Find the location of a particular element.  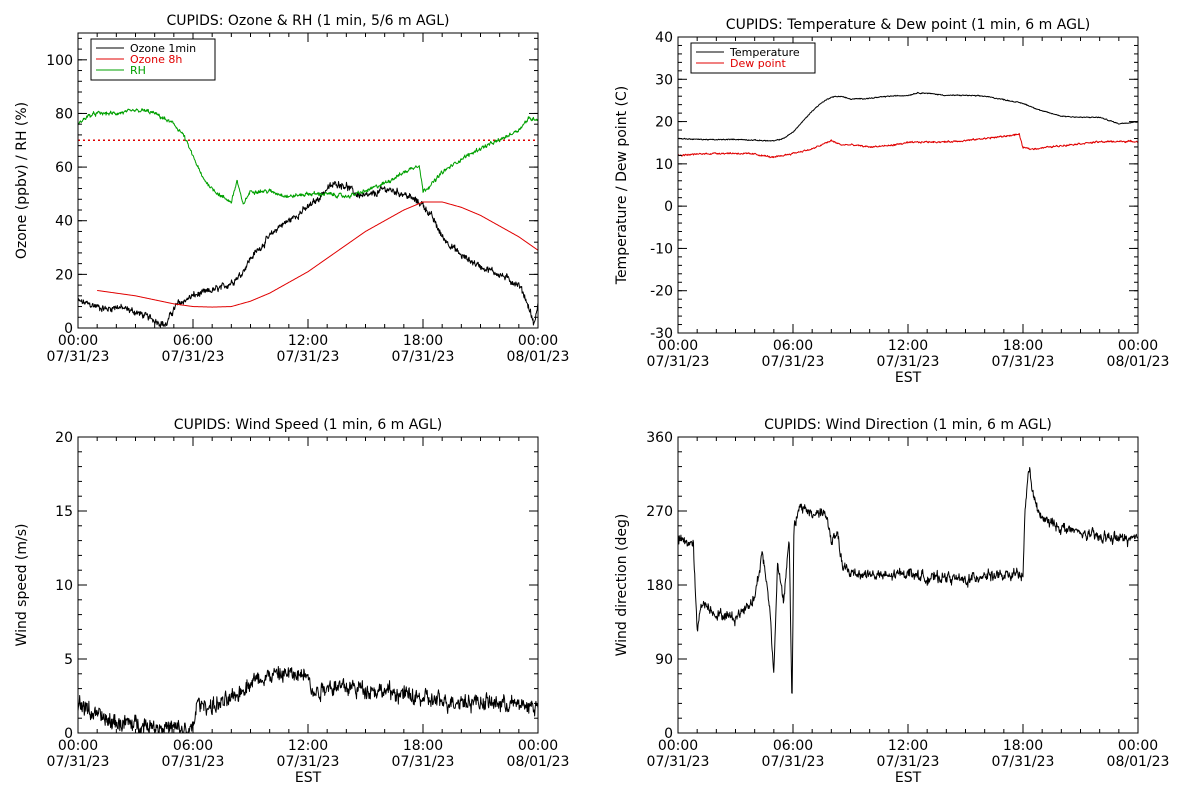

legend-label: Ozone 1min is located at coordinates (163, 48).